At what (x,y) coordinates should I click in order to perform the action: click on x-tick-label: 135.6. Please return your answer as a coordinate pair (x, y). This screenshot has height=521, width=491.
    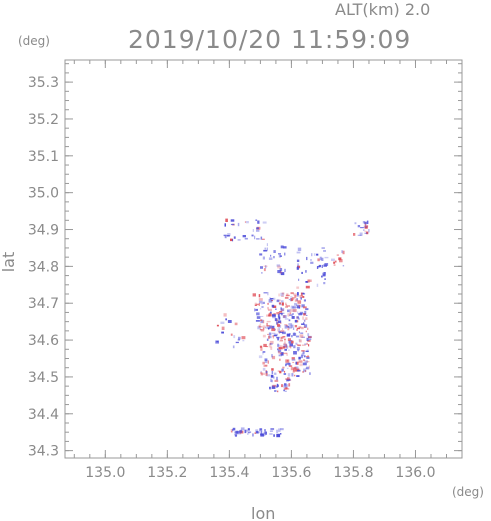
    Looking at the image, I should click on (291, 473).